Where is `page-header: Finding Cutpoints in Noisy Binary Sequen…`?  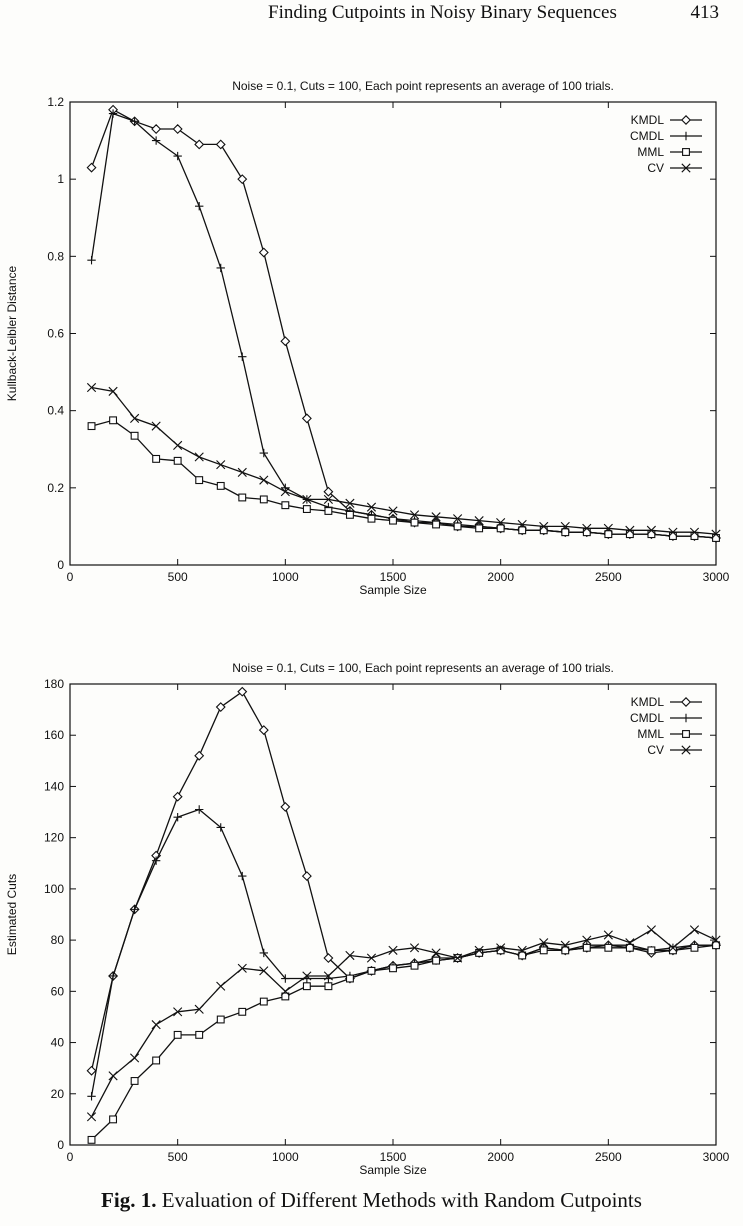
page-header: Finding Cutpoints in Noisy Binary Sequen… is located at coordinates (371, 20).